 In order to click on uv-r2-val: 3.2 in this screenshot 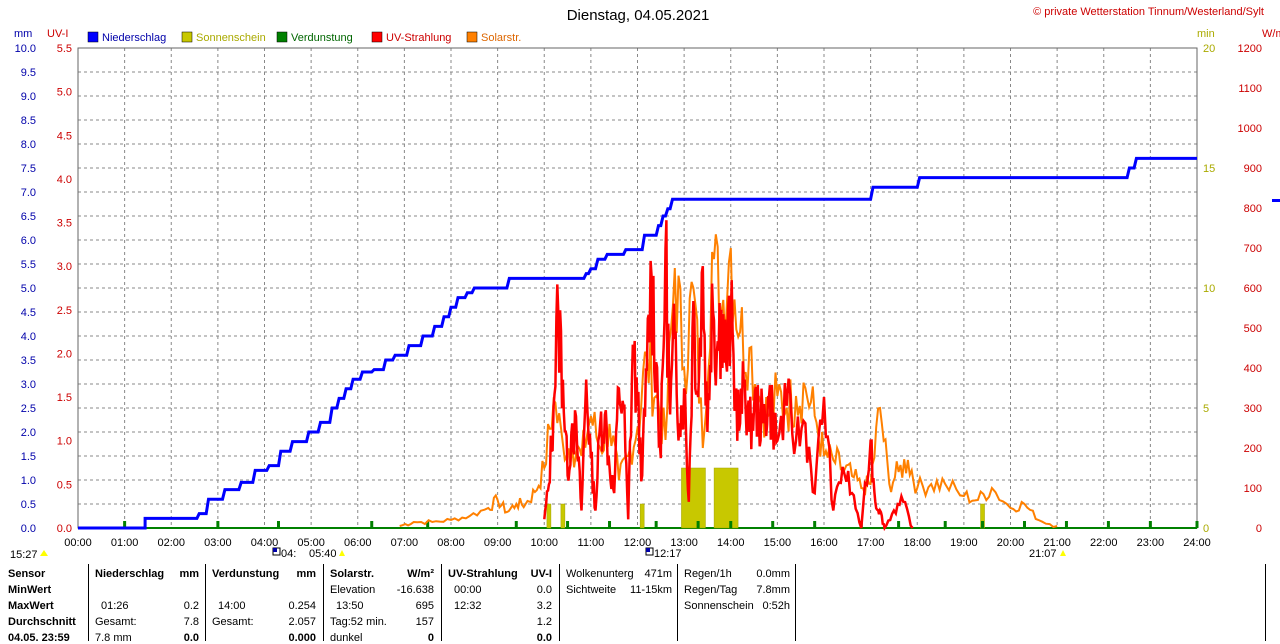, I will do `click(544, 606)`.